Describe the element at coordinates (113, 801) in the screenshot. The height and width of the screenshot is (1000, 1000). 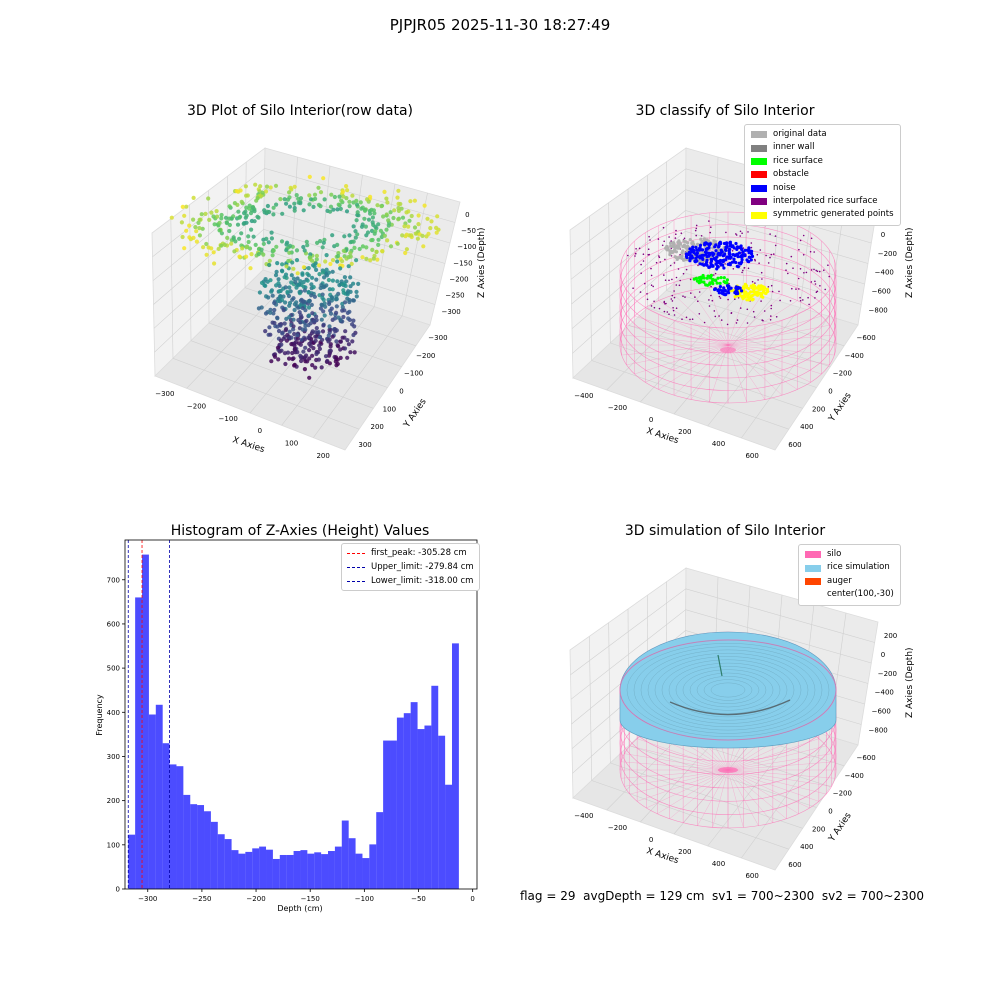
I see `y-tick-label: 200` at that location.